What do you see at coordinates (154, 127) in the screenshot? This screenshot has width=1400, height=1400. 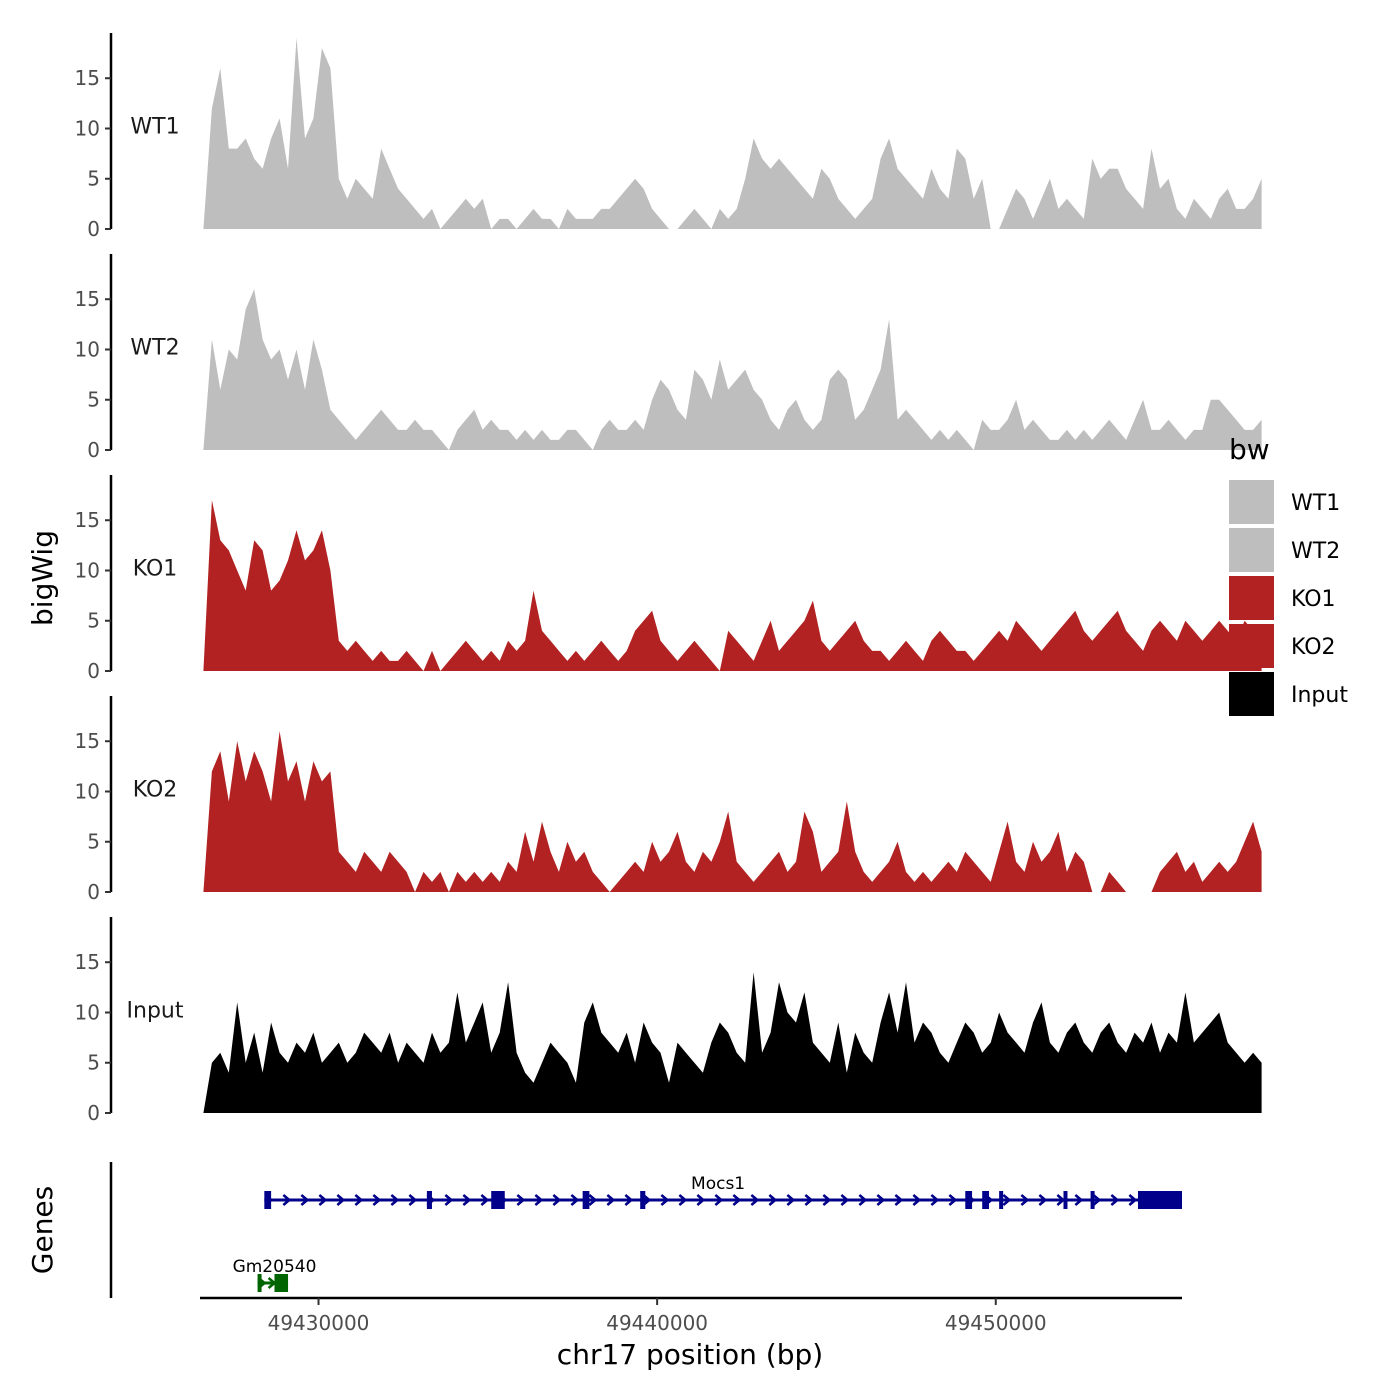 I see `track-label-wt1: WT1` at bounding box center [154, 127].